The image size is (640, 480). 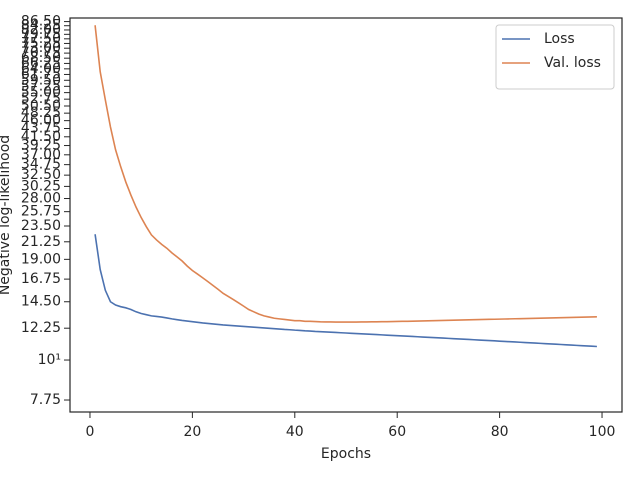 What do you see at coordinates (41, 212) in the screenshot?
I see `y-tick-label: 25.75` at bounding box center [41, 212].